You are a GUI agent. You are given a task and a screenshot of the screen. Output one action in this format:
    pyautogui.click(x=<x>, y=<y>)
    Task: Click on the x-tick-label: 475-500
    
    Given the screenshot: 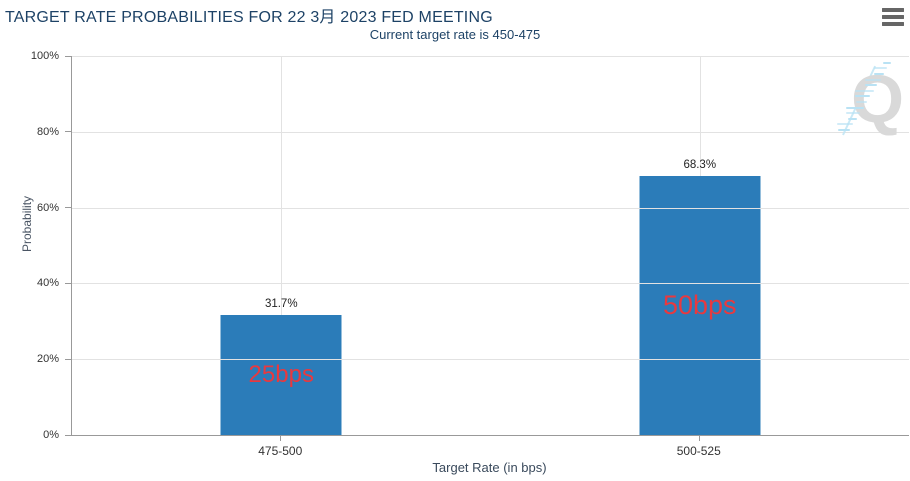 What is the action you would take?
    pyautogui.click(x=280, y=451)
    